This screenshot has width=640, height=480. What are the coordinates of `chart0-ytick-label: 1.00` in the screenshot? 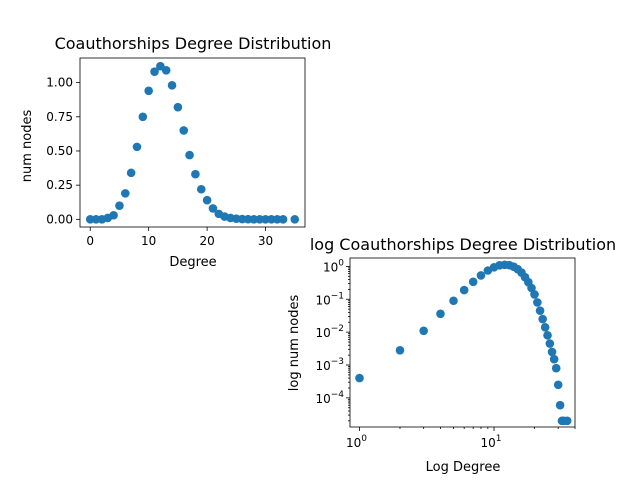 It's located at (59, 83).